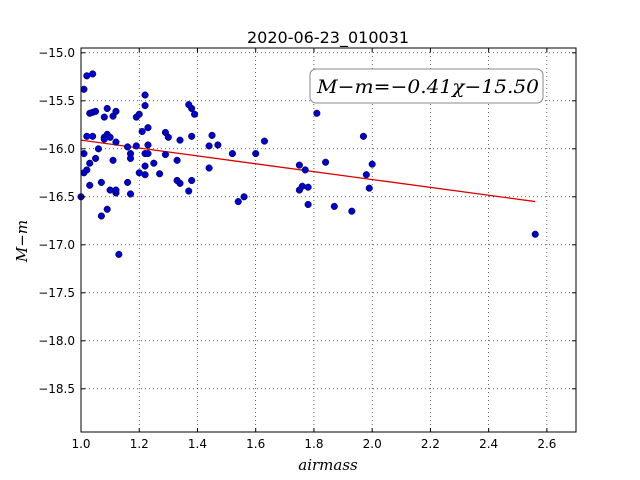 Image resolution: width=640 pixels, height=480 pixels. Describe the element at coordinates (22, 241) in the screenshot. I see `y-axis-label: M−m` at that location.